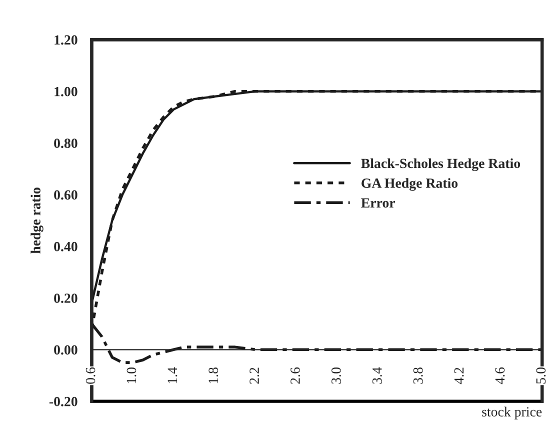 This screenshot has height=441, width=556. What do you see at coordinates (66, 350) in the screenshot?
I see `y-tick-label: 0.00` at bounding box center [66, 350].